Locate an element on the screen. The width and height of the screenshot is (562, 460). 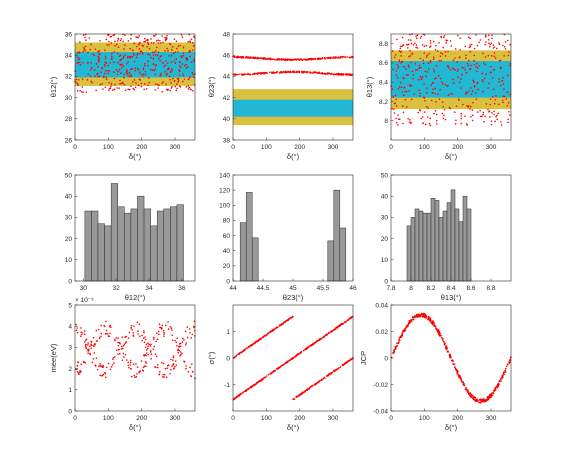
x-tick-label: 300 is located at coordinates (175, 418).